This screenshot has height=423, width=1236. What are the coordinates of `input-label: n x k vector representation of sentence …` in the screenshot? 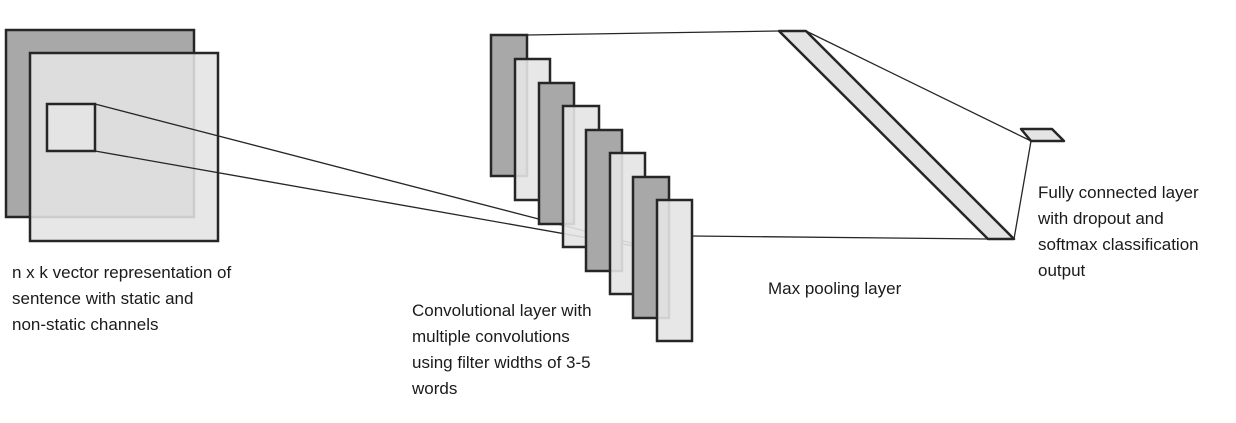 It's located at (122, 298).